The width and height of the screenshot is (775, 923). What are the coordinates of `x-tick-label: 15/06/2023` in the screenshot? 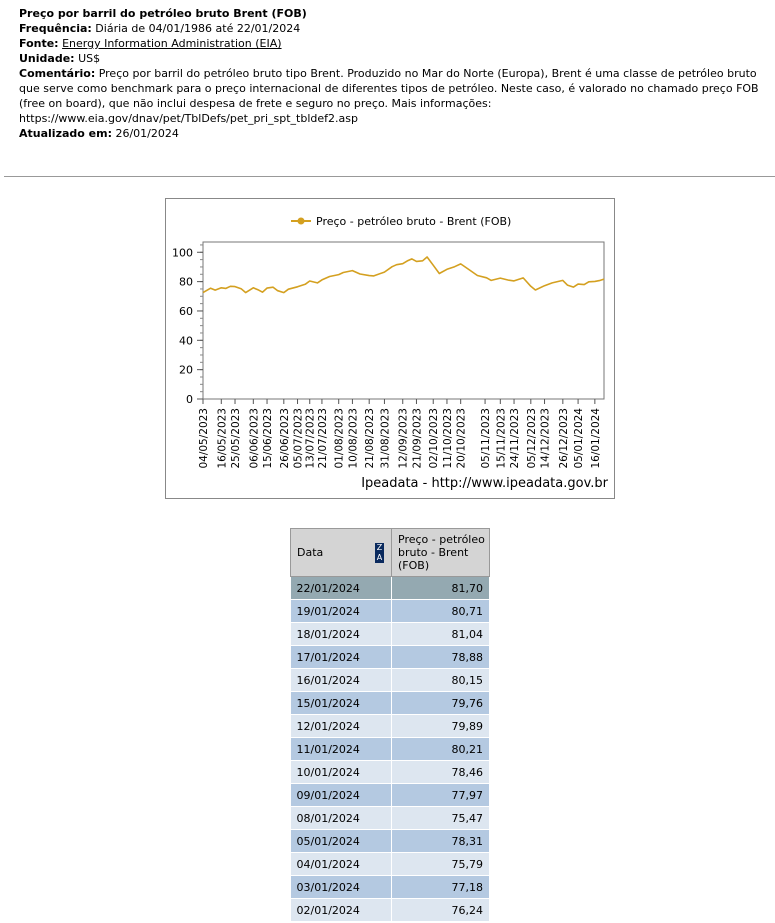 It's located at (268, 438).